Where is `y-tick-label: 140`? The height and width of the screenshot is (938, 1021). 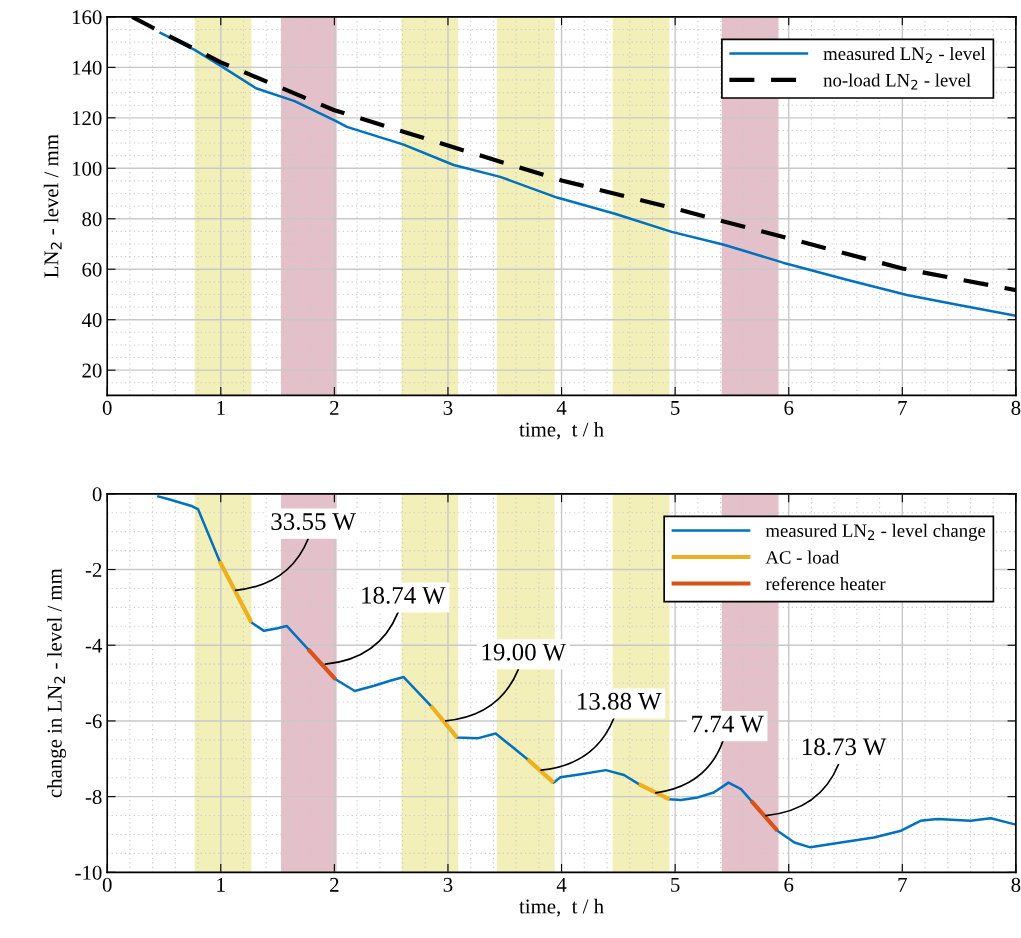 y-tick-label: 140 is located at coordinates (87, 67).